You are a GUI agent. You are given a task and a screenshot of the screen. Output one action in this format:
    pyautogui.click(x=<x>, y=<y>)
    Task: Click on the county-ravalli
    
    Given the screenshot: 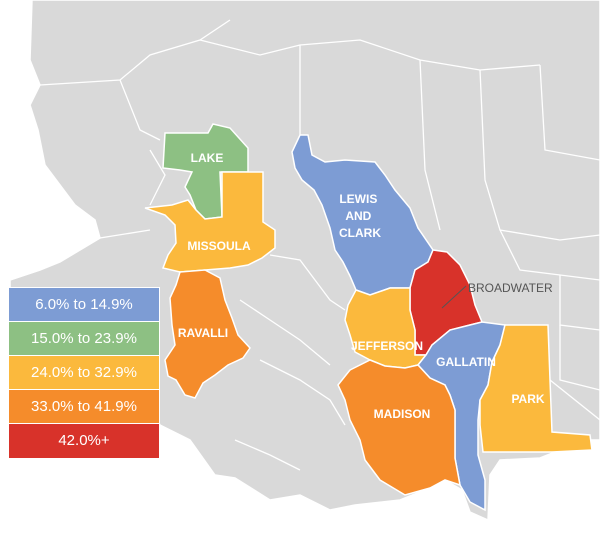 What is the action you would take?
    pyautogui.click(x=207, y=334)
    